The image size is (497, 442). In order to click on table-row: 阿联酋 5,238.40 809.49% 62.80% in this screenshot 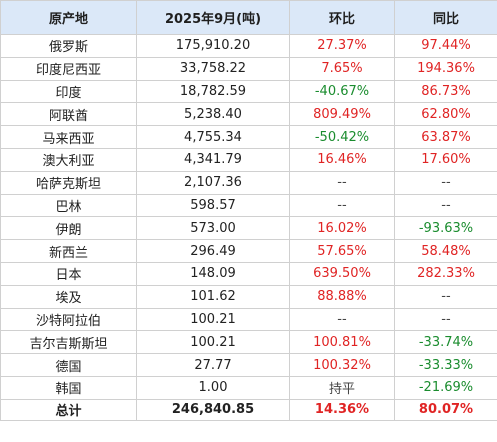, I will do `click(248, 114)`.